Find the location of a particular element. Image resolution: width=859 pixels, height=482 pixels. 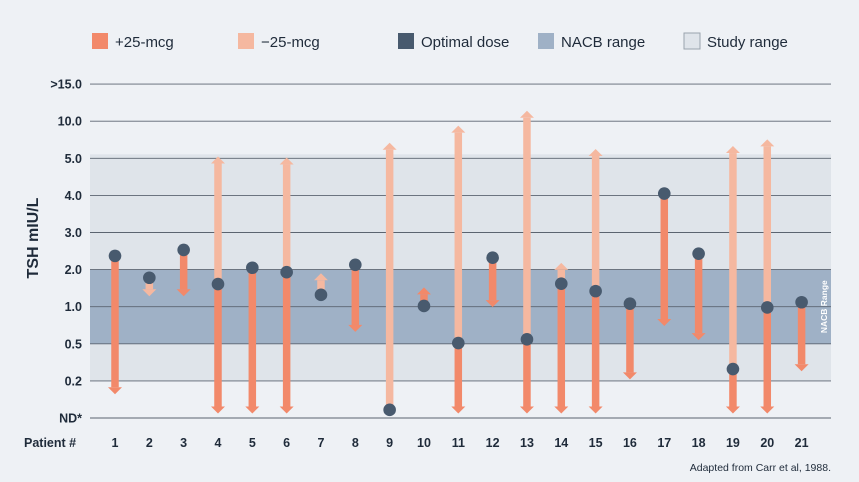

y-tick-label: 1.0 is located at coordinates (73, 307).